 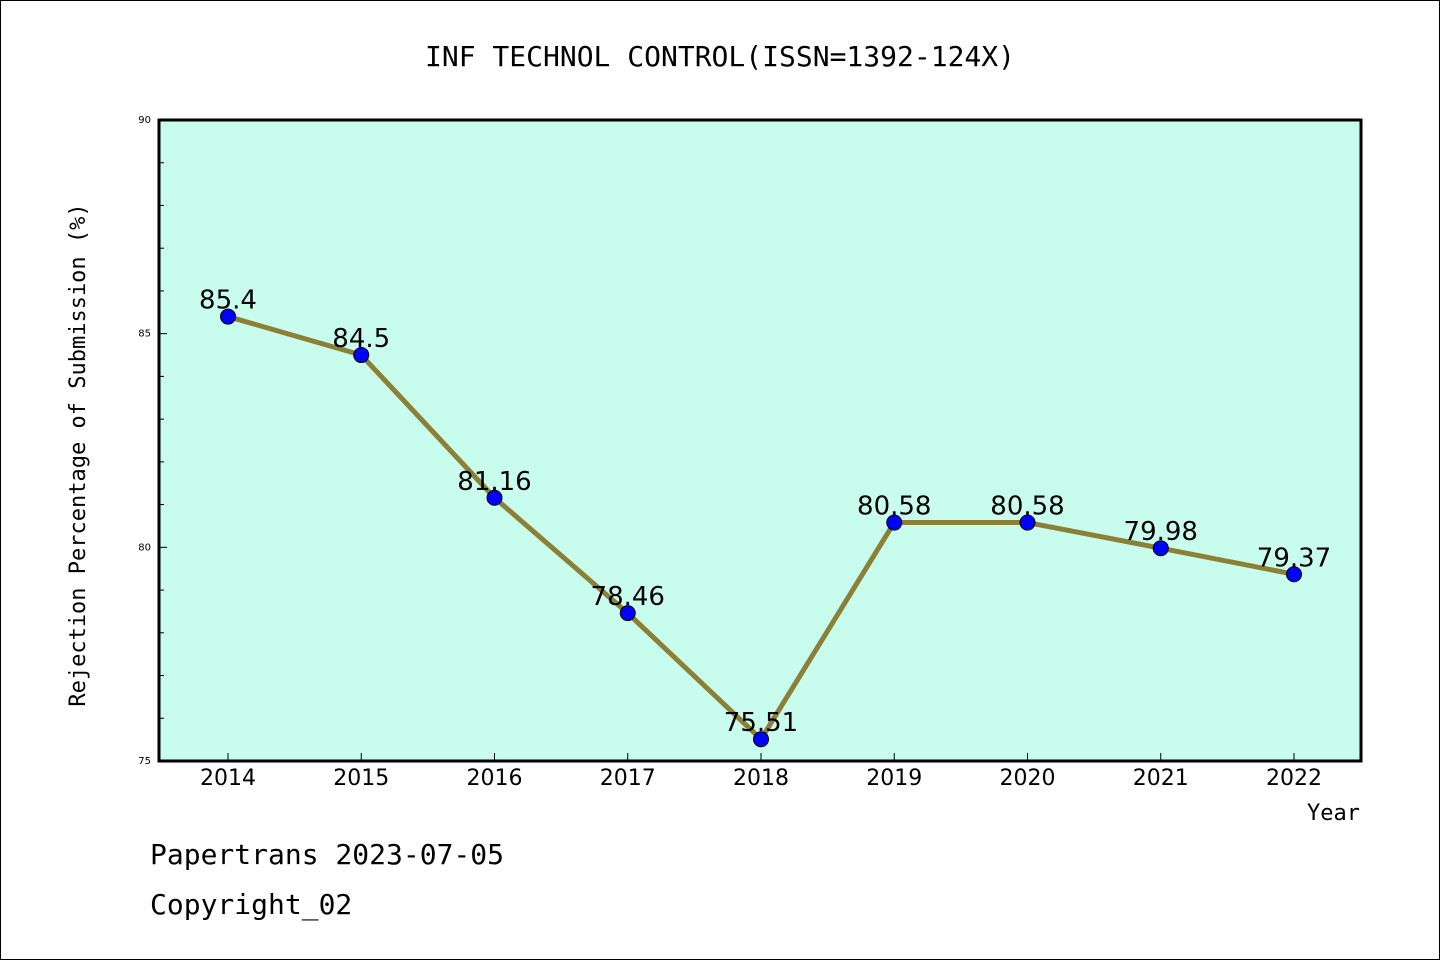 I want to click on data-label: 79.98, so click(x=1161, y=532).